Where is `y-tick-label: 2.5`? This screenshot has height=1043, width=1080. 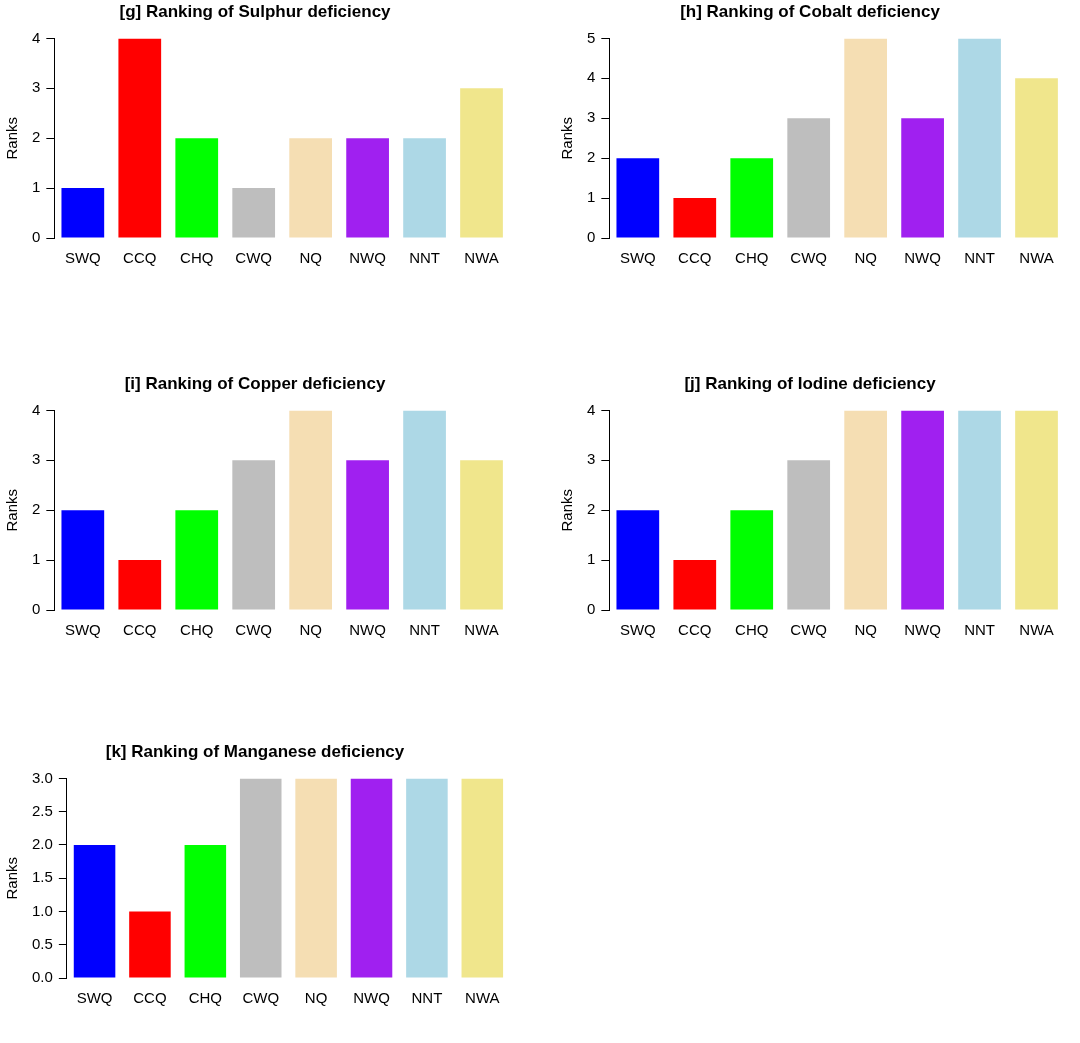
y-tick-label: 2.5 is located at coordinates (42, 810).